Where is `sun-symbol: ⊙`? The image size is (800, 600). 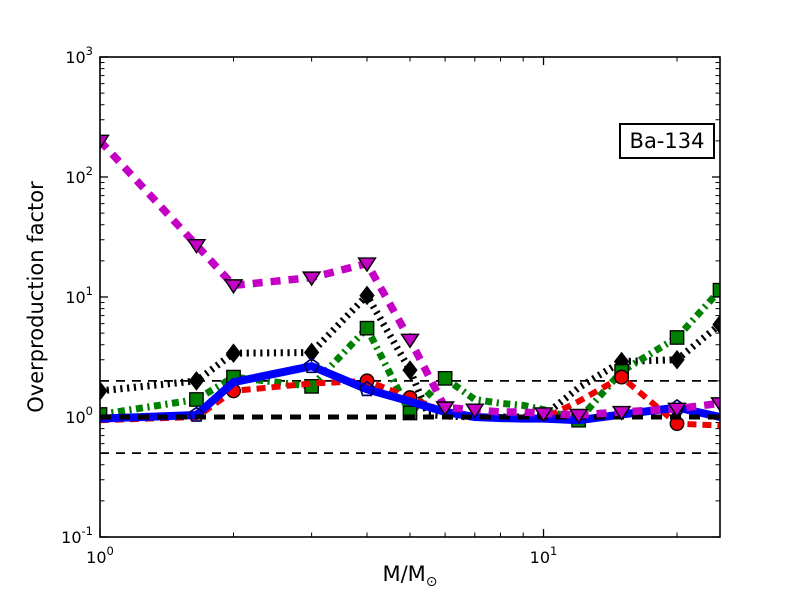
sun-symbol: ⊙ is located at coordinates (431, 582).